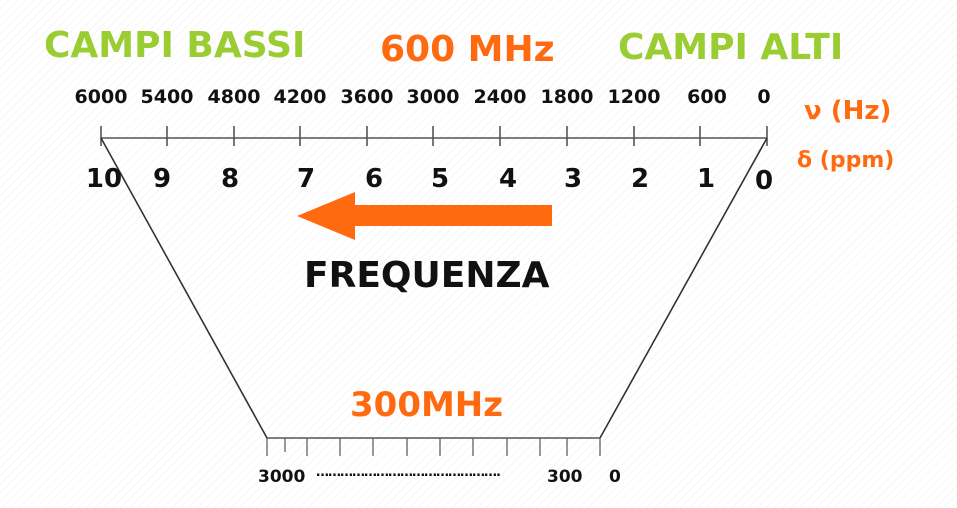  What do you see at coordinates (764, 181) in the screenshot?
I see `ppm-tick-label: 0` at bounding box center [764, 181].